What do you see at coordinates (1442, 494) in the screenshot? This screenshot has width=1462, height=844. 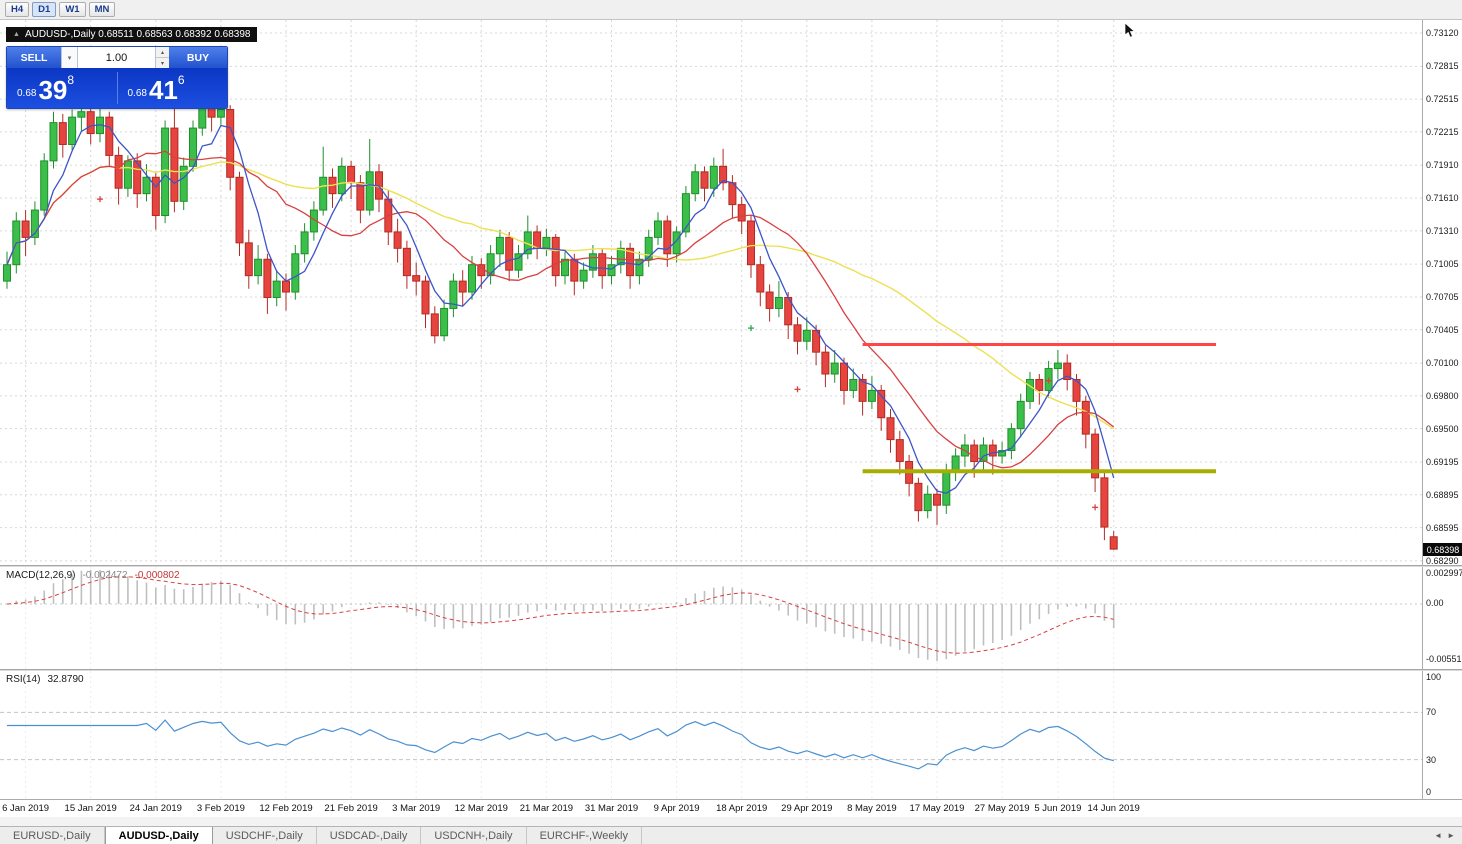 I see `price-scale-label: 0.68895` at bounding box center [1442, 494].